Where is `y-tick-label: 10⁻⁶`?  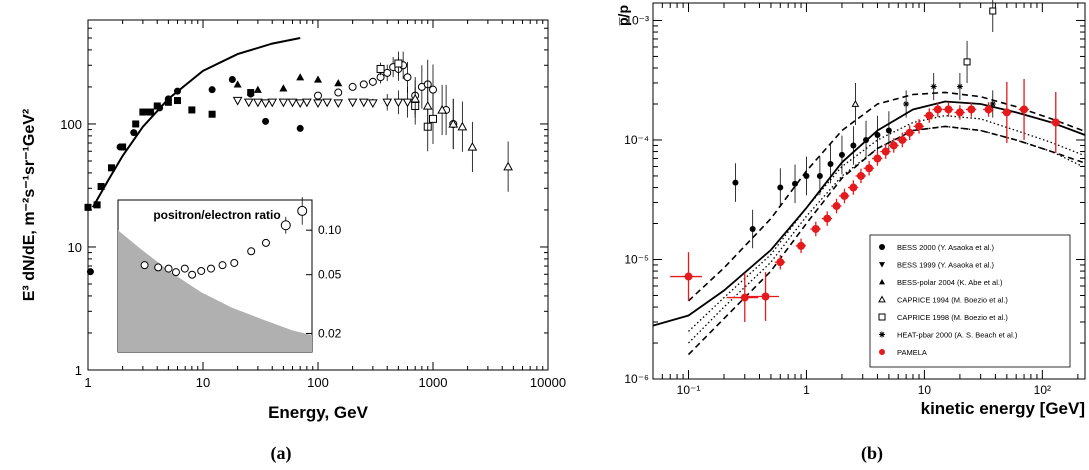
y-tick-label: 10⁻⁶ is located at coordinates (636, 379).